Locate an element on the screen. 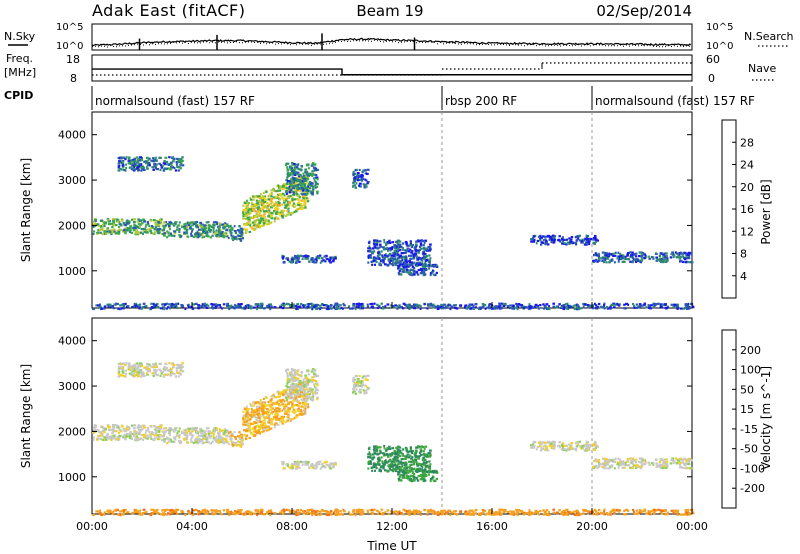 Image resolution: width=800 pixels, height=554 pixels. beam-title: Beam 19 is located at coordinates (389, 11).